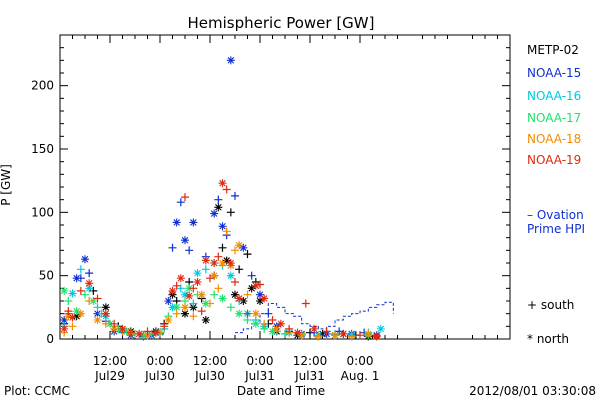 Image resolution: width=600 pixels, height=400 pixels. Describe the element at coordinates (6, 185) in the screenshot. I see `y-axis-label: P [GW]` at that location.